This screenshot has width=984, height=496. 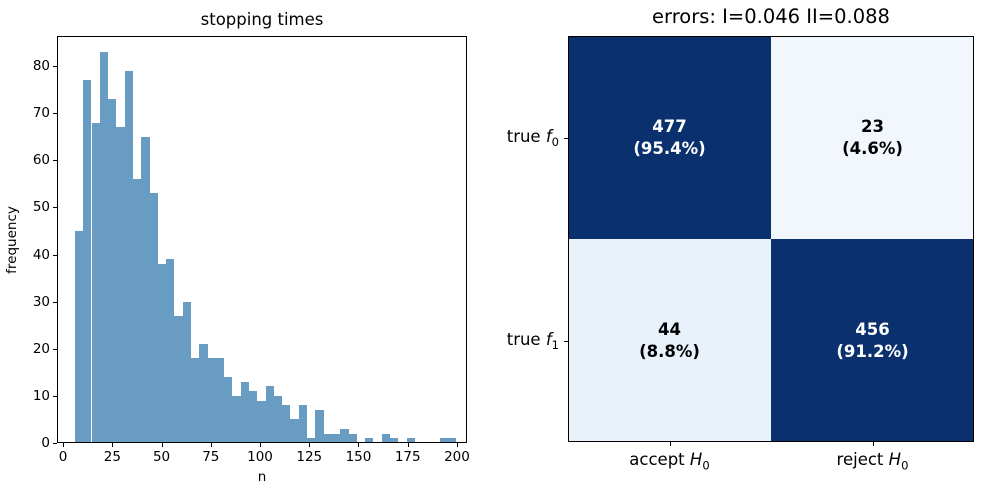 I want to click on x-tick-label: 0, so click(x=63, y=457).